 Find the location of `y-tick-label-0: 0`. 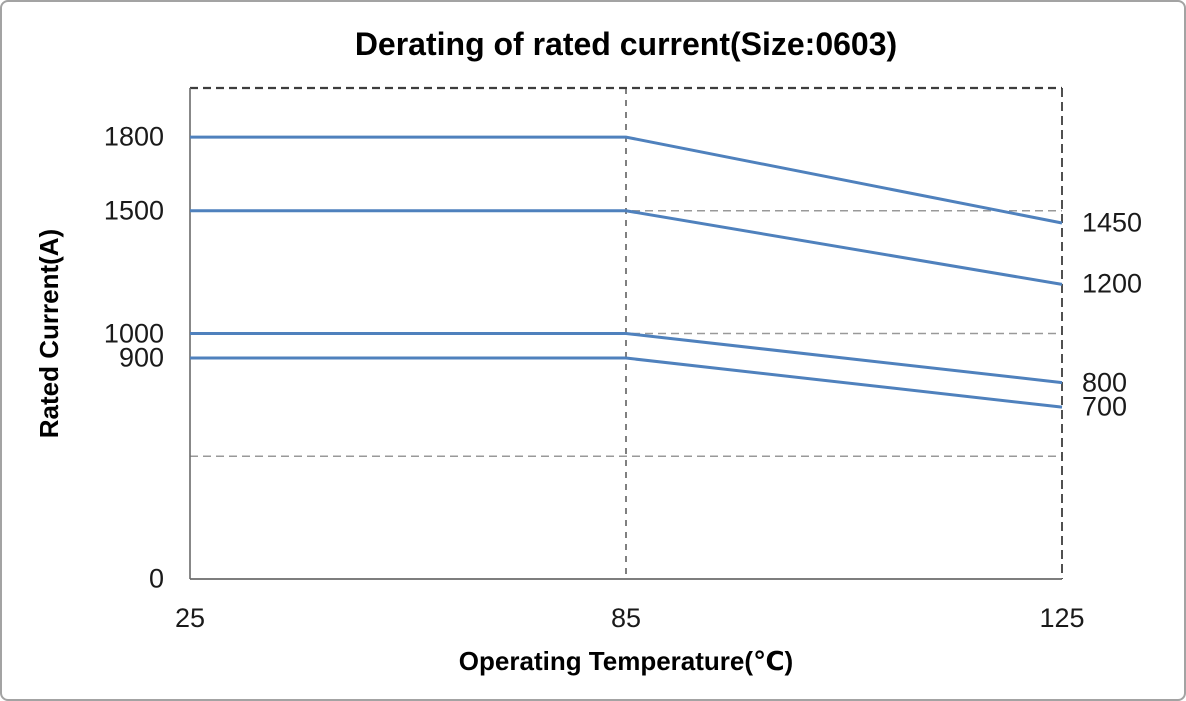

y-tick-label-0: 0 is located at coordinates (156, 578).